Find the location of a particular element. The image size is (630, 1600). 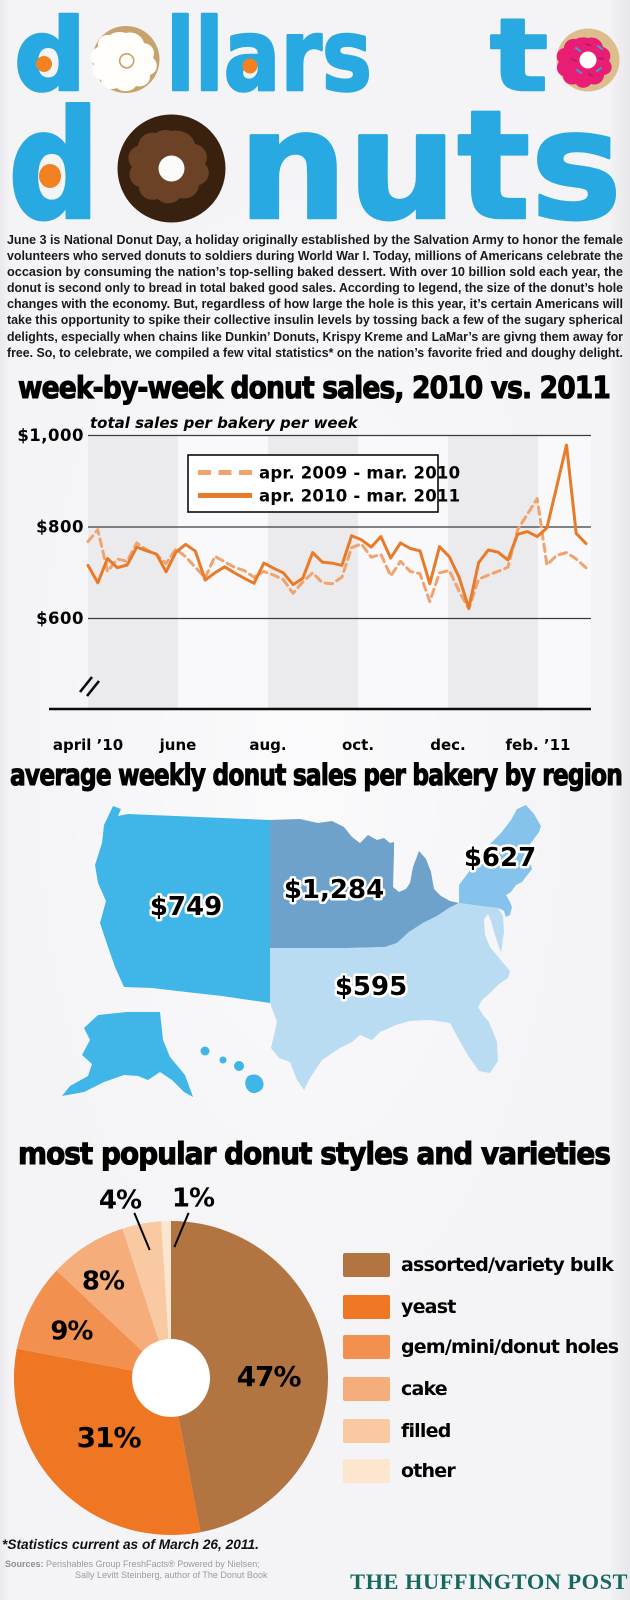

title-word3-d: d is located at coordinates (54, 155).